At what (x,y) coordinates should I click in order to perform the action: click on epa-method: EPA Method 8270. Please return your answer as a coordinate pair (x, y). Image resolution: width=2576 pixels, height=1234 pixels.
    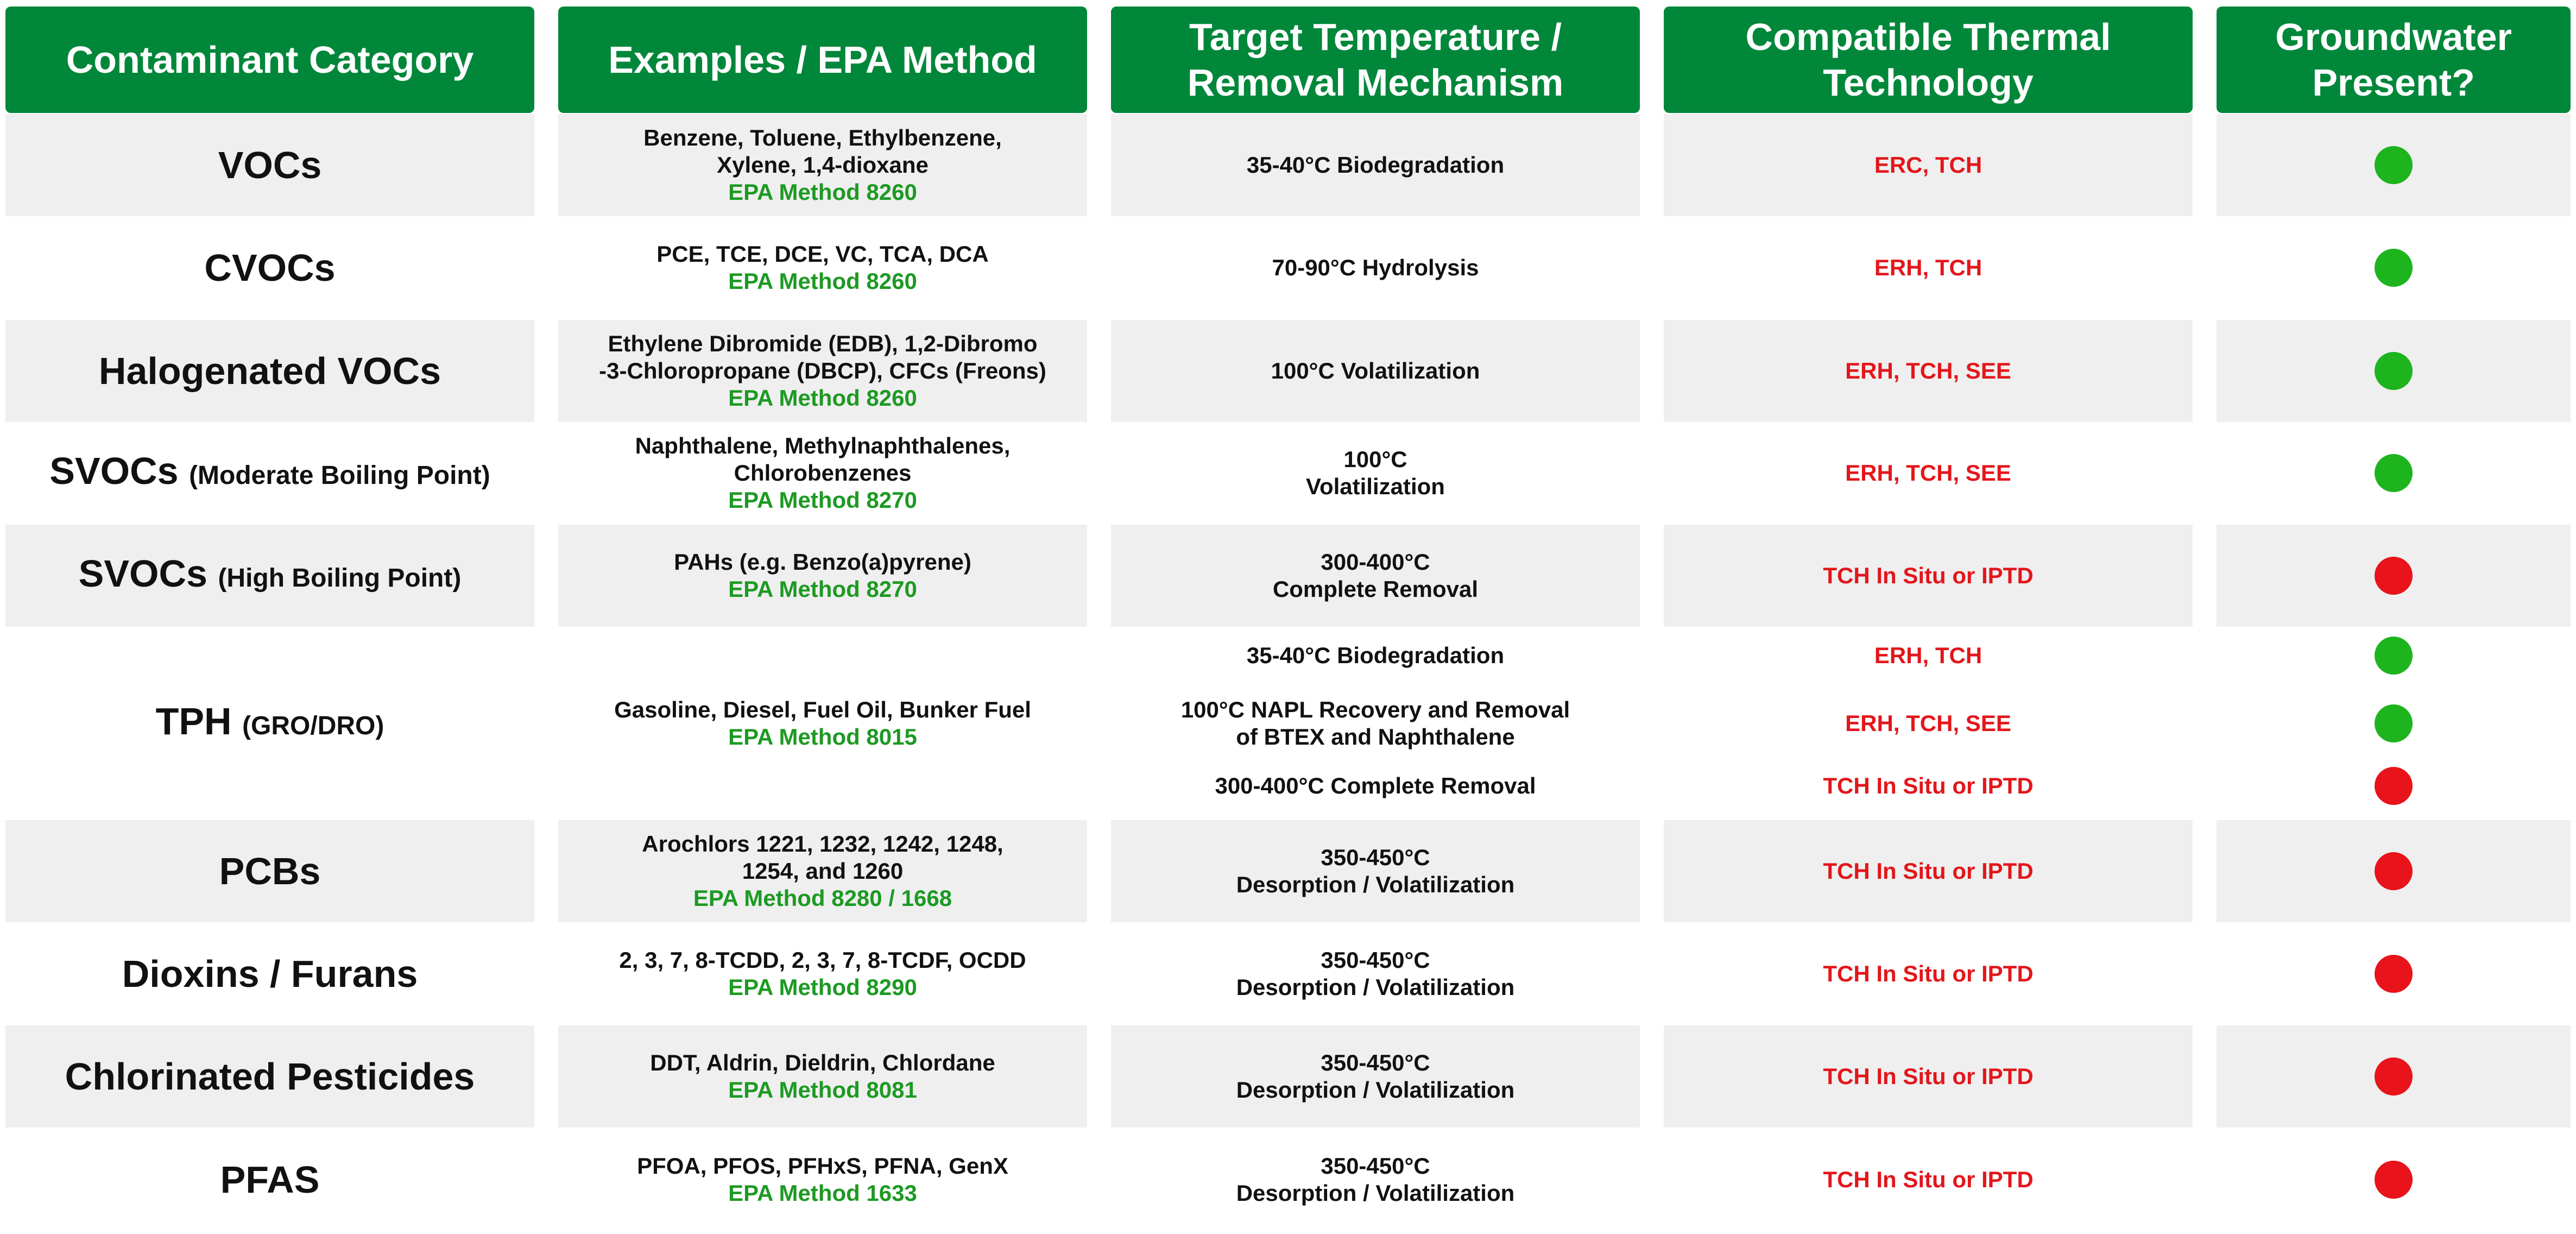
    Looking at the image, I should click on (822, 589).